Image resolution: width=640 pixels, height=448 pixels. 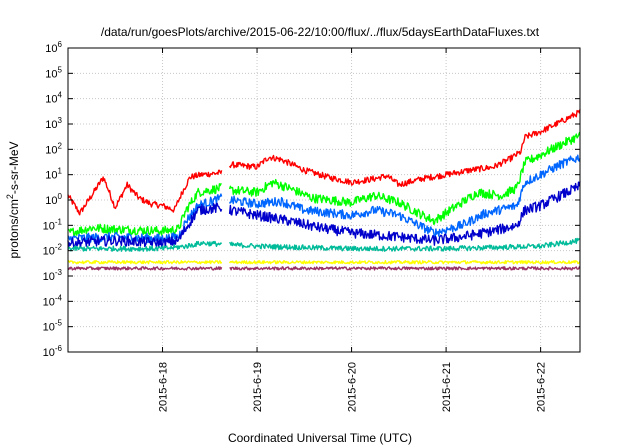 What do you see at coordinates (53, 174) in the screenshot?
I see `y-tick-label: 10¹` at bounding box center [53, 174].